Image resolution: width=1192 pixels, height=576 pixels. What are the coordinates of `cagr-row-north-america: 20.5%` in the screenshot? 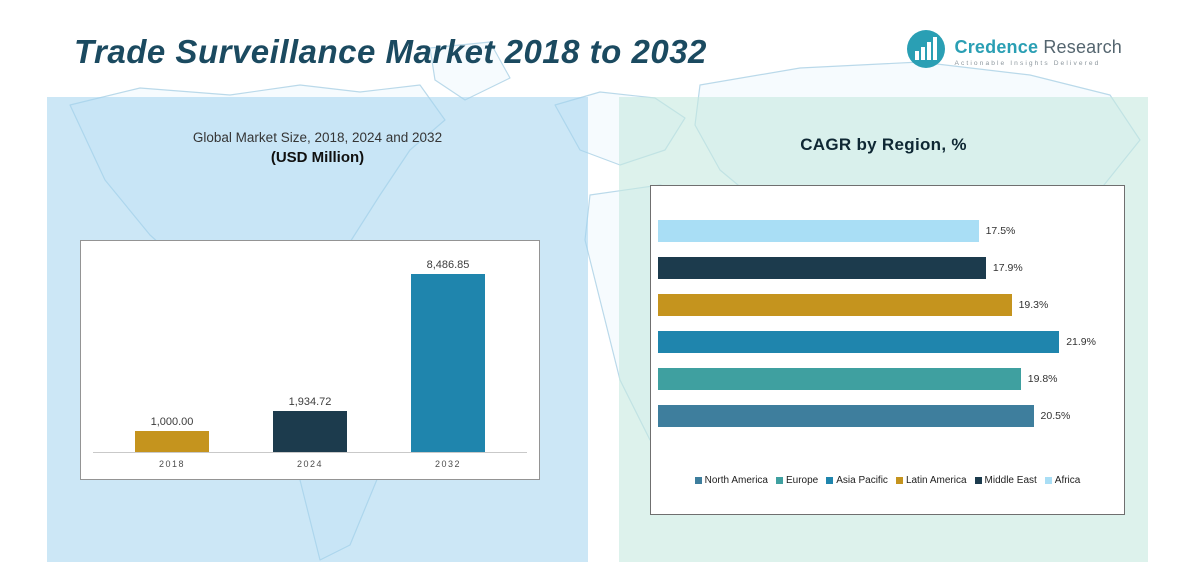 It's located at (887, 415).